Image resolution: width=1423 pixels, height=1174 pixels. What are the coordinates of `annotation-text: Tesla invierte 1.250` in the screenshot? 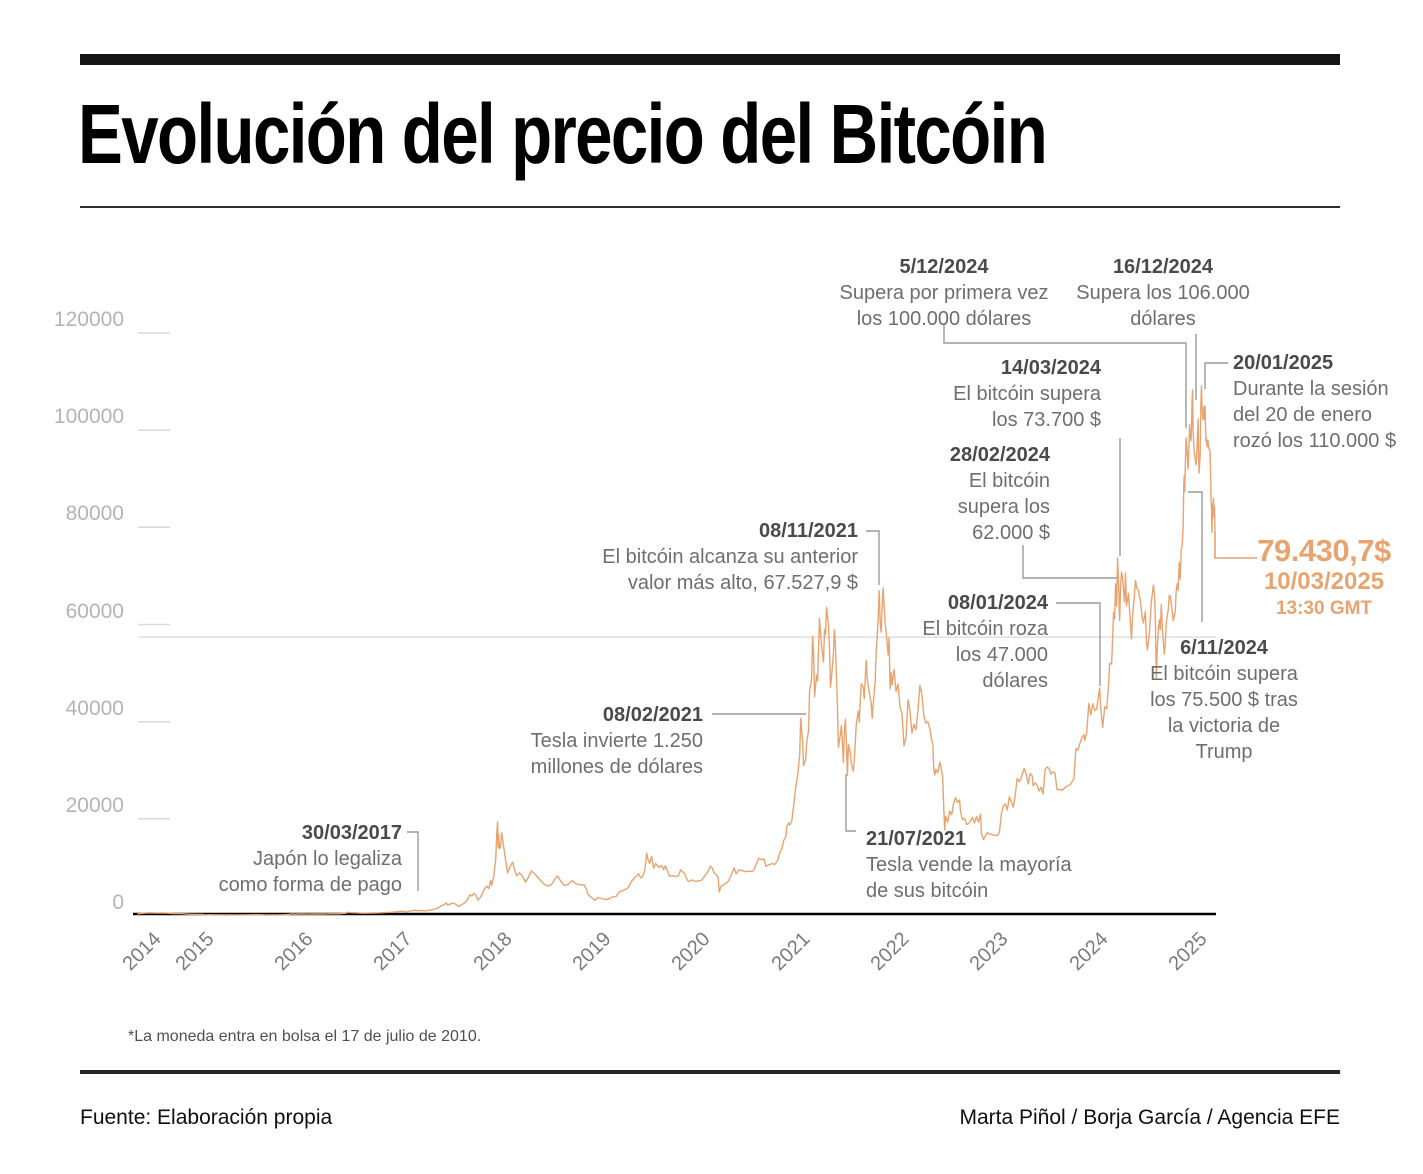 It's located at (616, 741).